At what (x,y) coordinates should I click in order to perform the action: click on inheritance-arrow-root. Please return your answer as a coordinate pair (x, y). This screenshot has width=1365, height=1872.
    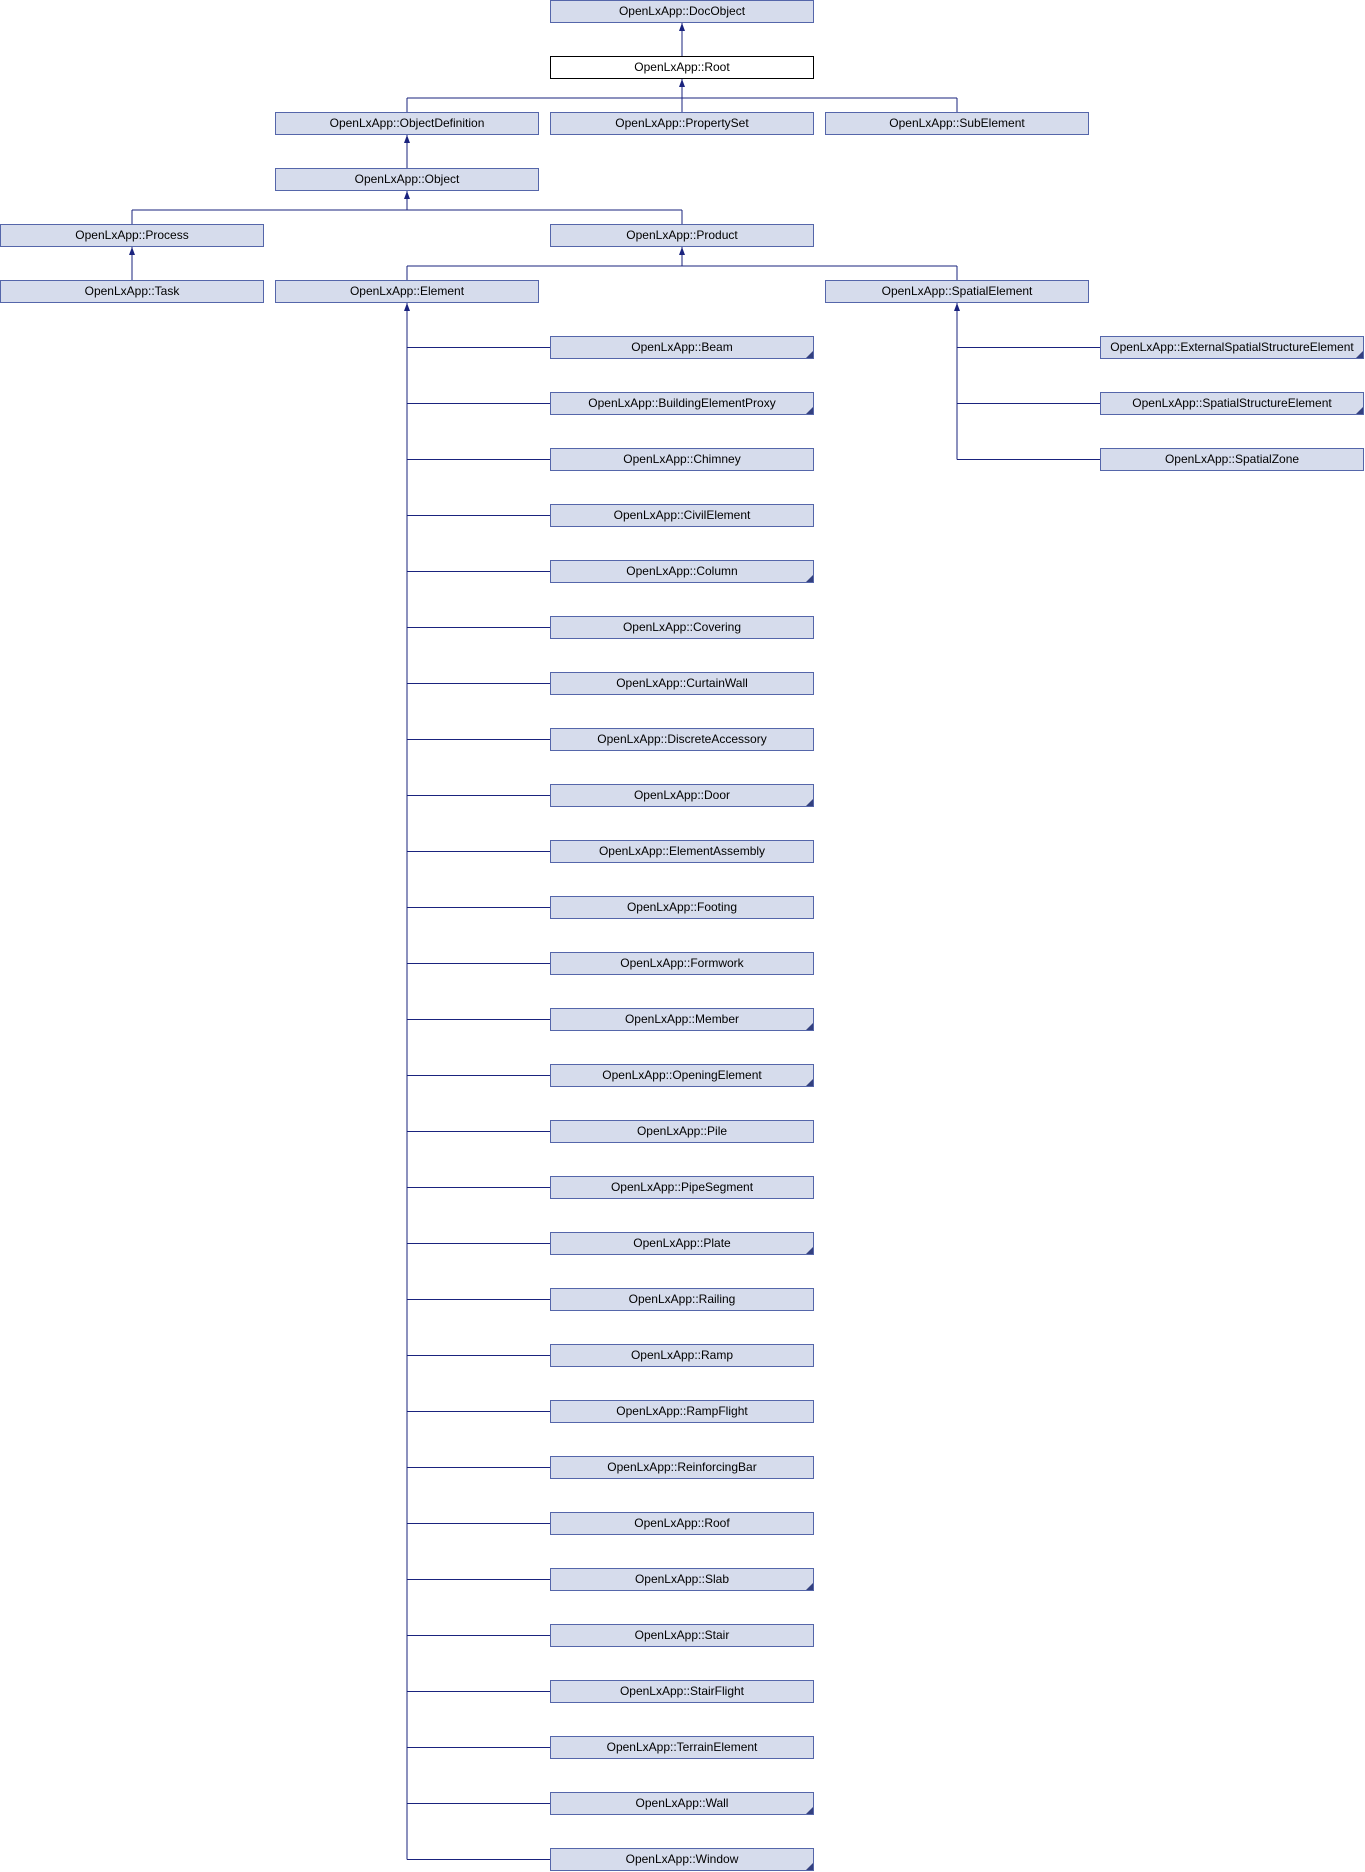
    Looking at the image, I should click on (682, 83).